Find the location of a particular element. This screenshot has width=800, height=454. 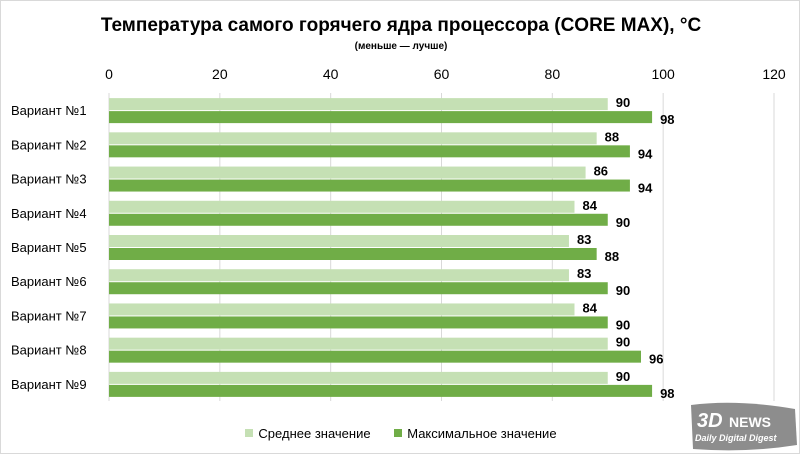

x-tick-label: 120 is located at coordinates (774, 74).